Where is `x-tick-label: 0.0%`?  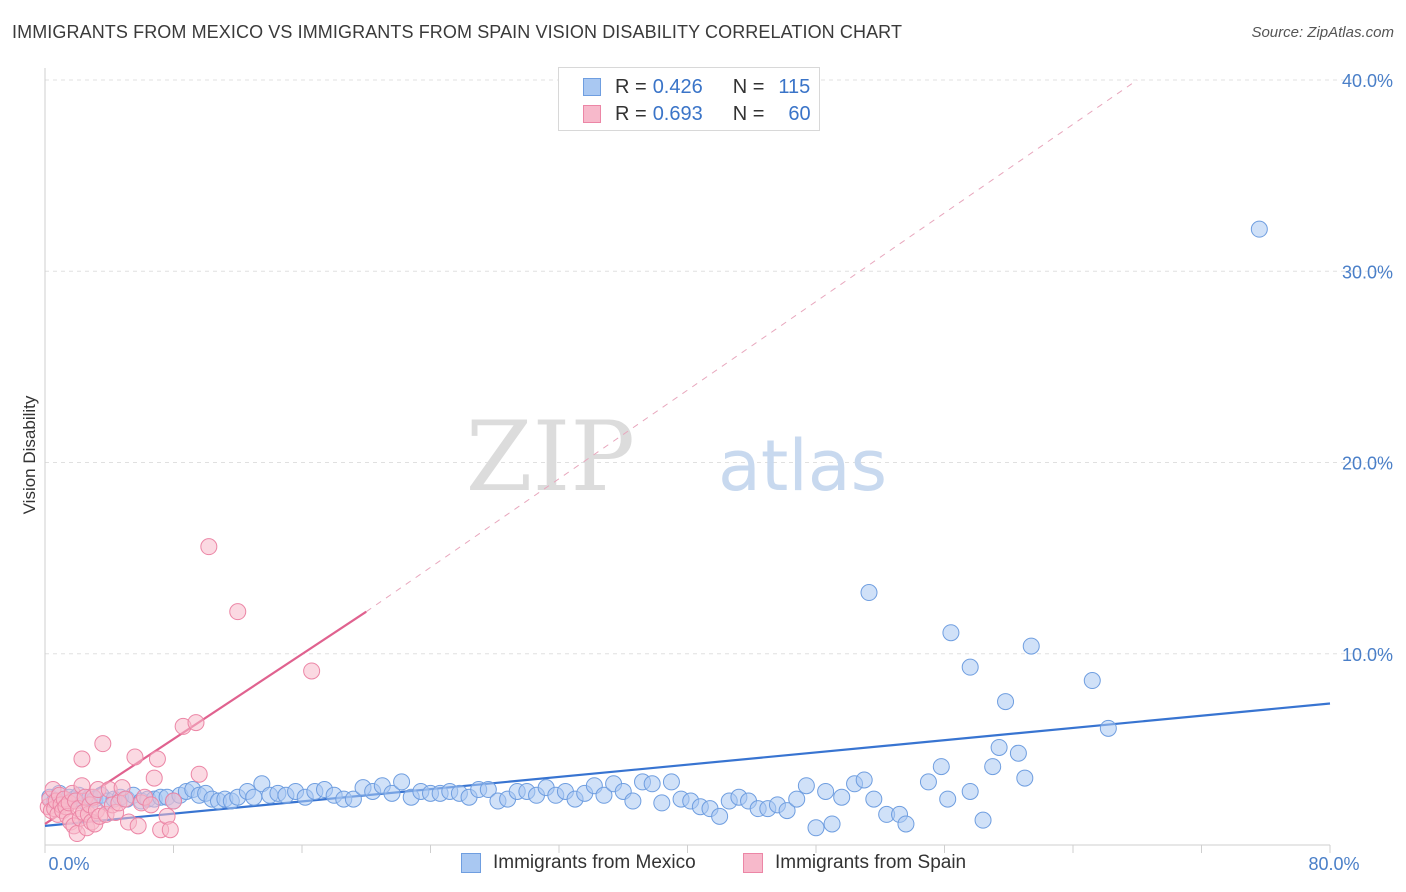
x-tick-label: 0.0% is located at coordinates (68, 864).